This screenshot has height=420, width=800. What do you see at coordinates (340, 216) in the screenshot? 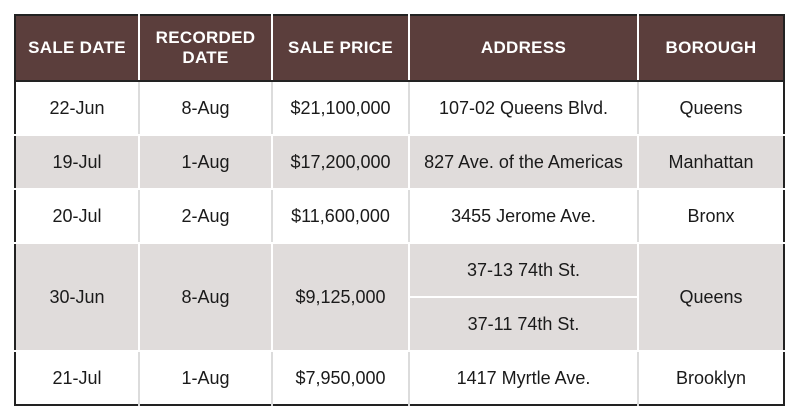
I see `cell-sale-price: $11,600,000` at bounding box center [340, 216].